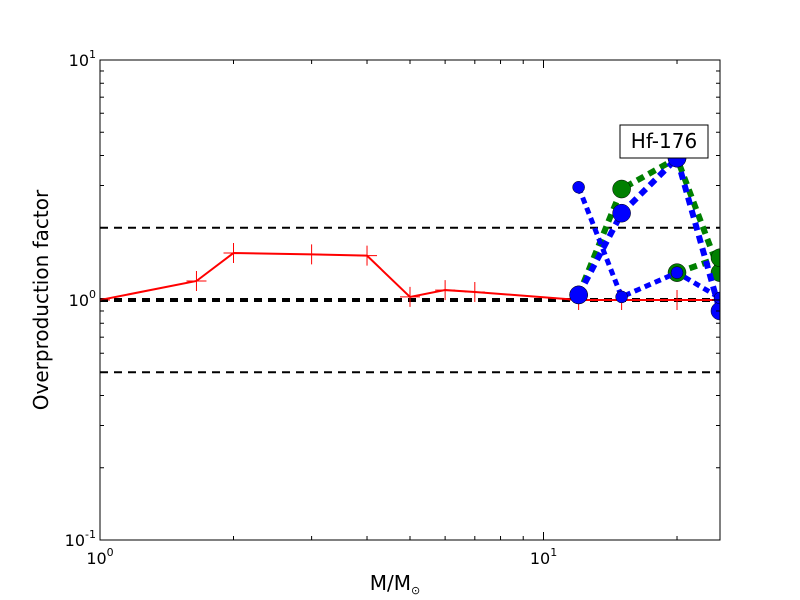  I want to click on series-3-line, so click(647, 232).